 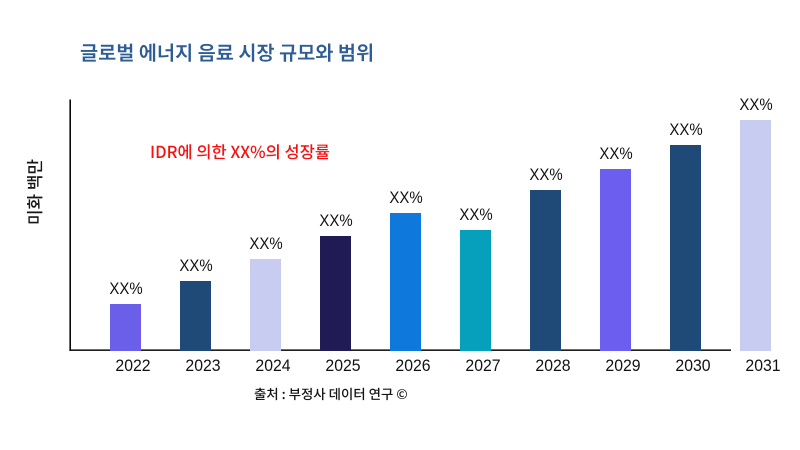 I want to click on bar-value-label-2024: XX%, so click(x=266, y=243).